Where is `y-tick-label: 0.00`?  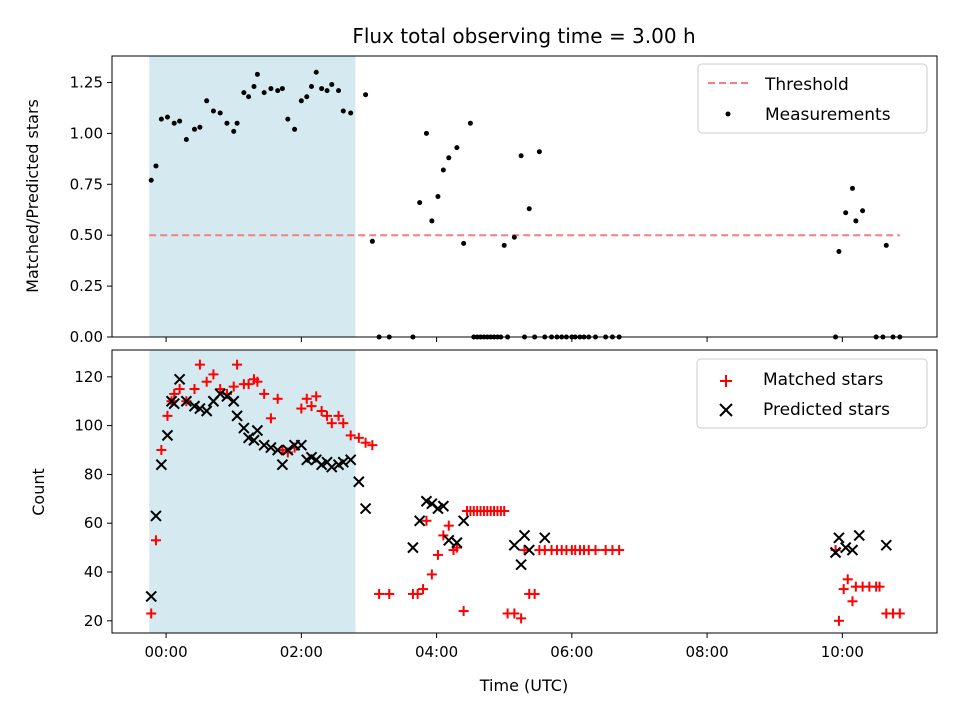 y-tick-label: 0.00 is located at coordinates (86, 337).